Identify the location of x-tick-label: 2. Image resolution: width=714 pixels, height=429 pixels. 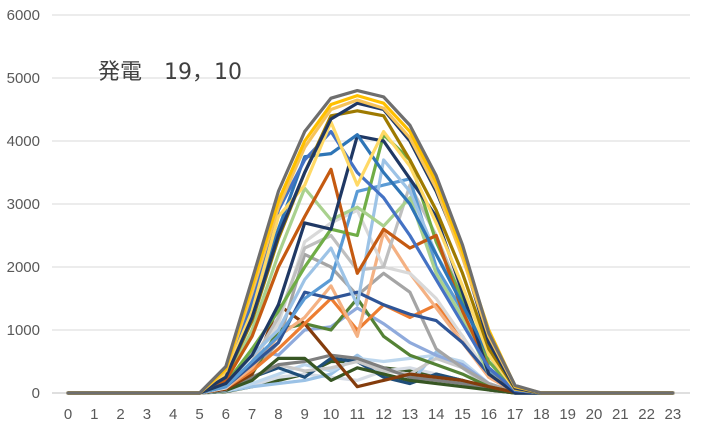
(120, 414).